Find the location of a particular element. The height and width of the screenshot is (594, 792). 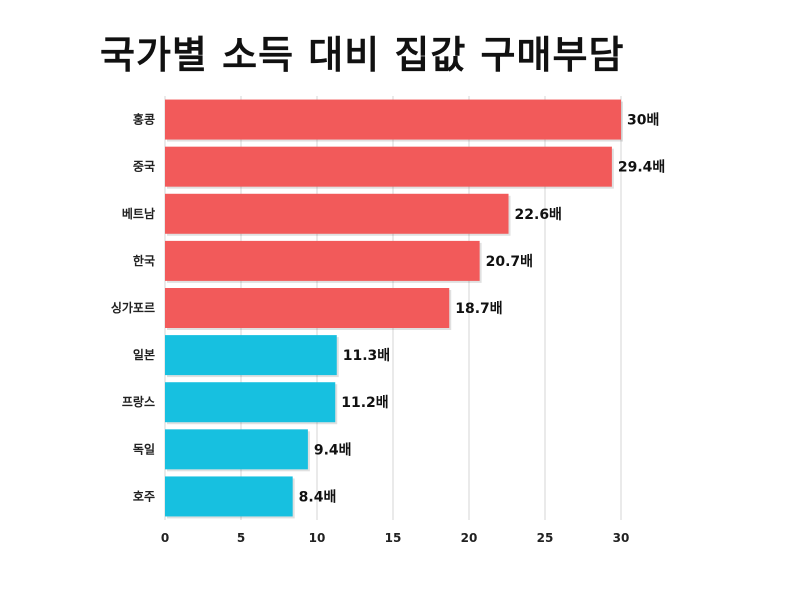

x-tick-label: 20 is located at coordinates (469, 538).